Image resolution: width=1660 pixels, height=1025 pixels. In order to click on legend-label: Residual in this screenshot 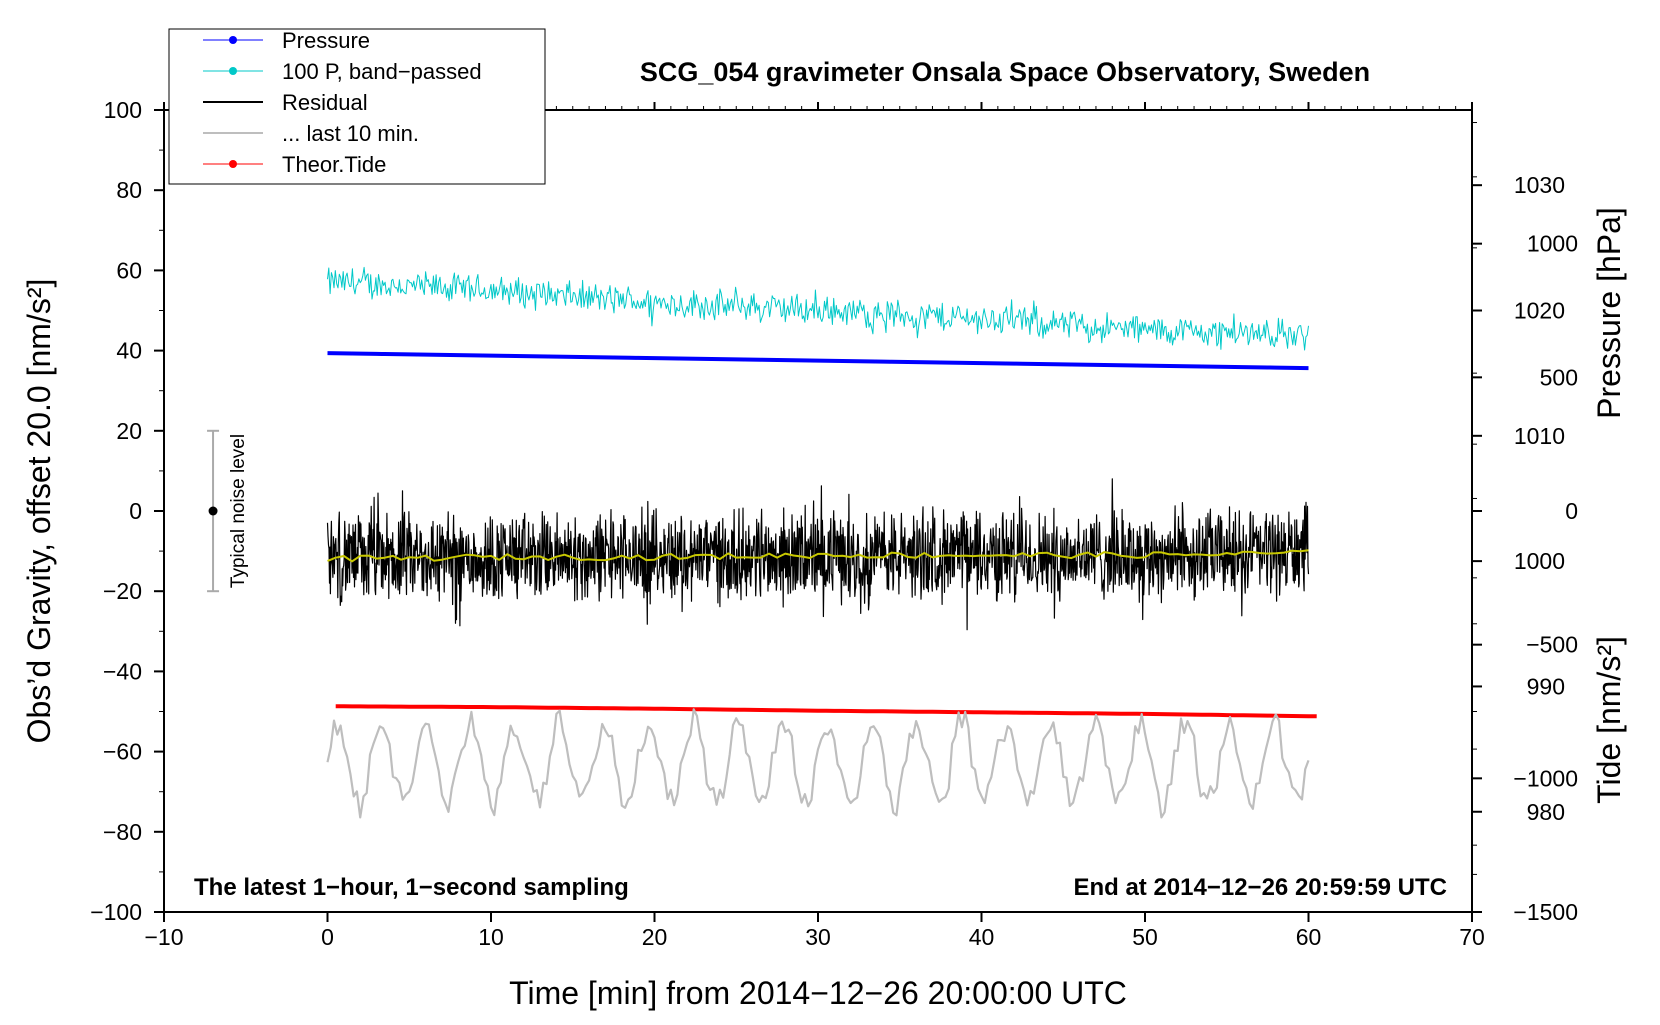, I will do `click(325, 102)`.